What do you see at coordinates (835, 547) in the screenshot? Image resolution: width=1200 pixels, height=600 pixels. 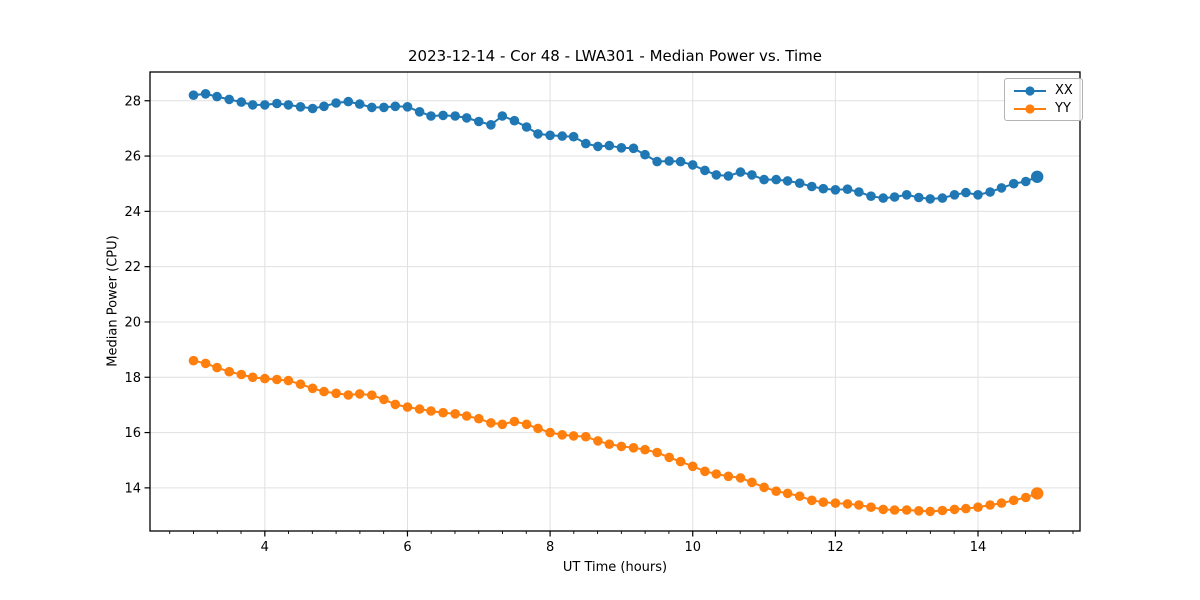 I see `svg-text: 12` at bounding box center [835, 547].